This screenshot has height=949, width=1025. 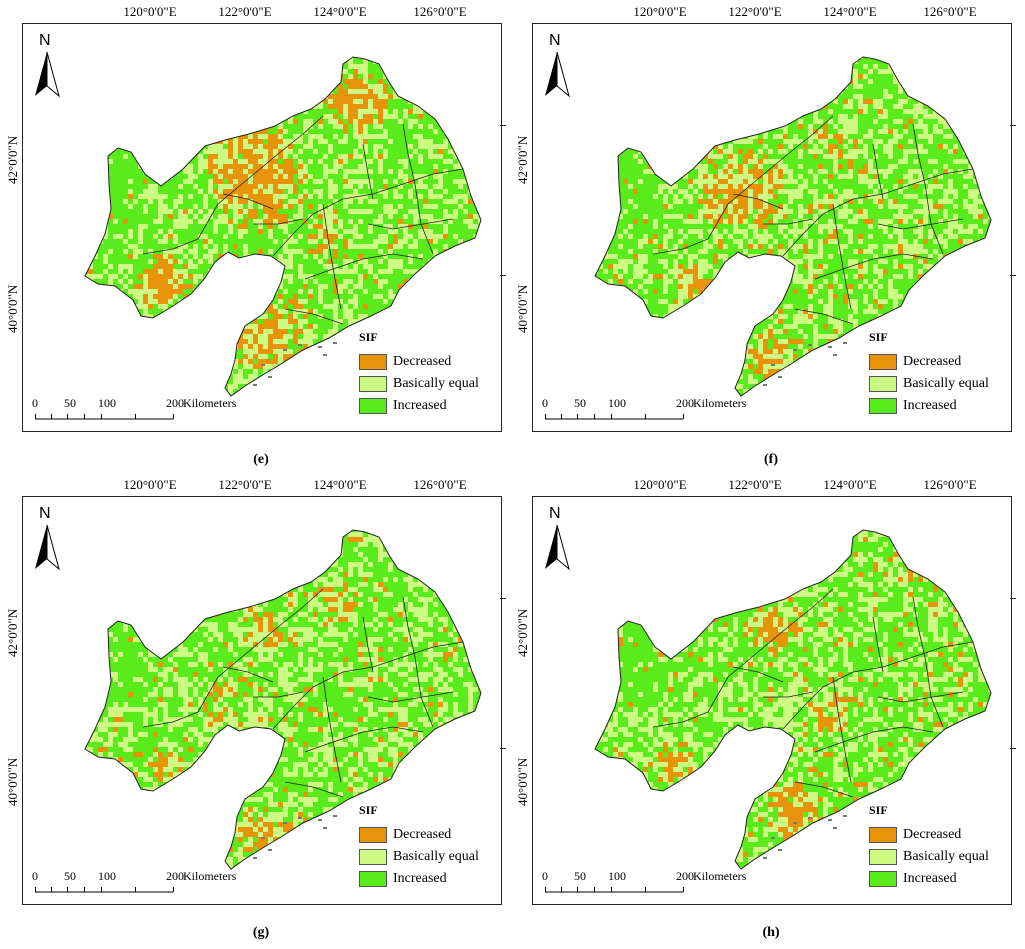 I want to click on scale-bar-line, so click(x=614, y=890).